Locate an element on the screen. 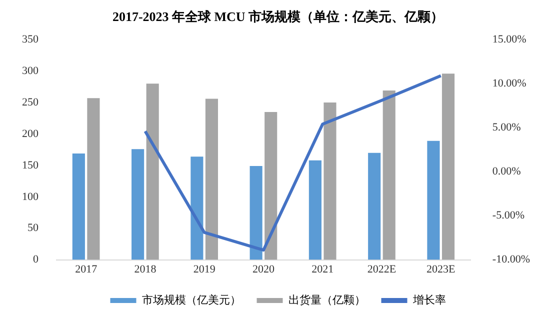 The width and height of the screenshot is (556, 324). x-tick-label: 2023E is located at coordinates (441, 269).